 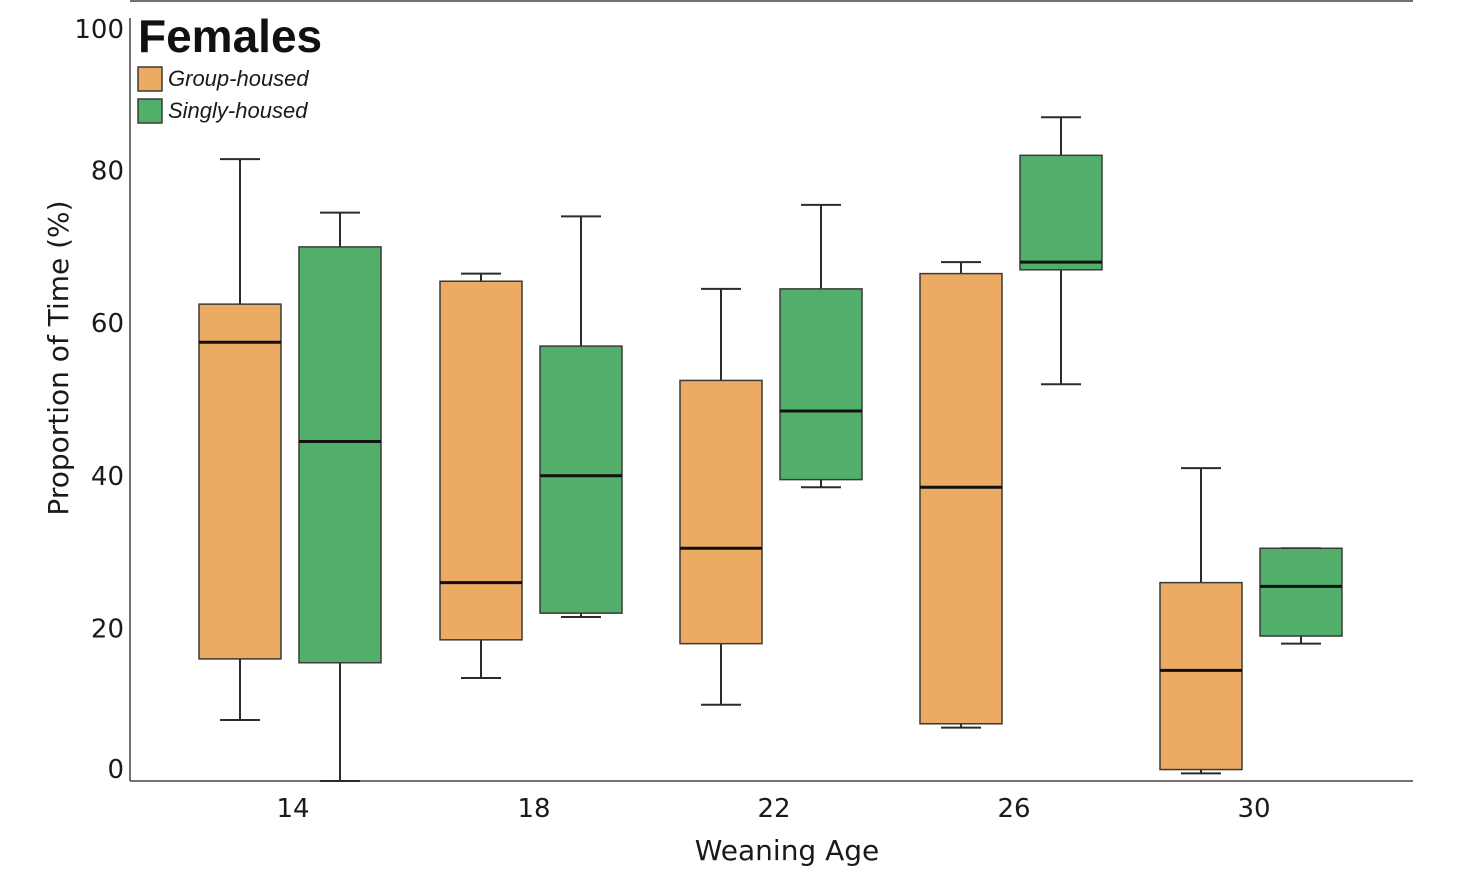 What do you see at coordinates (107, 629) in the screenshot?
I see `y-tick-label: 20` at bounding box center [107, 629].